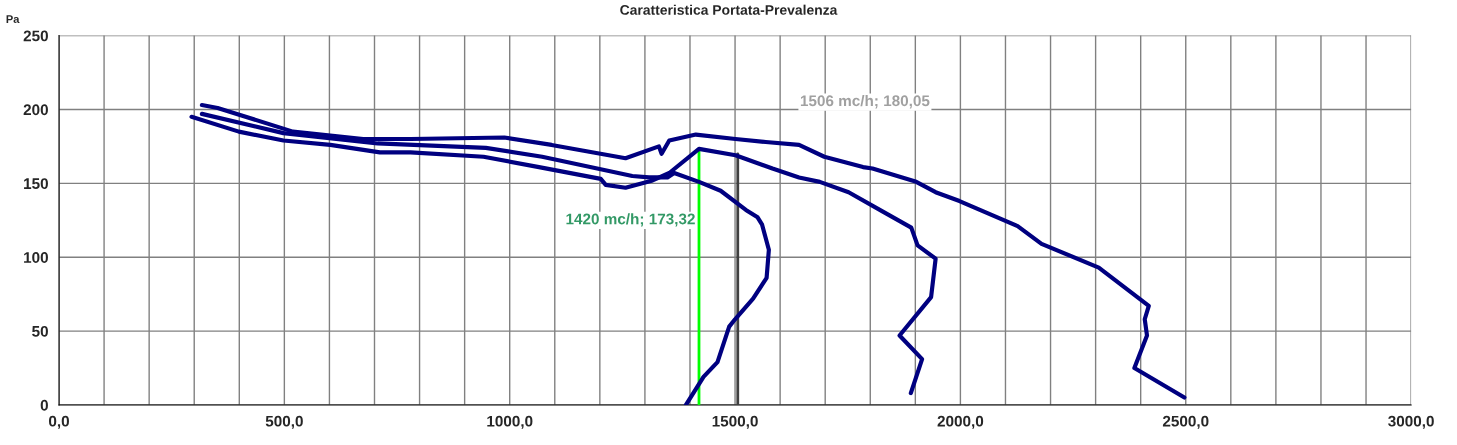 Image resolution: width=1457 pixels, height=445 pixels. I want to click on x-tick-label: 1500,0, so click(735, 422).